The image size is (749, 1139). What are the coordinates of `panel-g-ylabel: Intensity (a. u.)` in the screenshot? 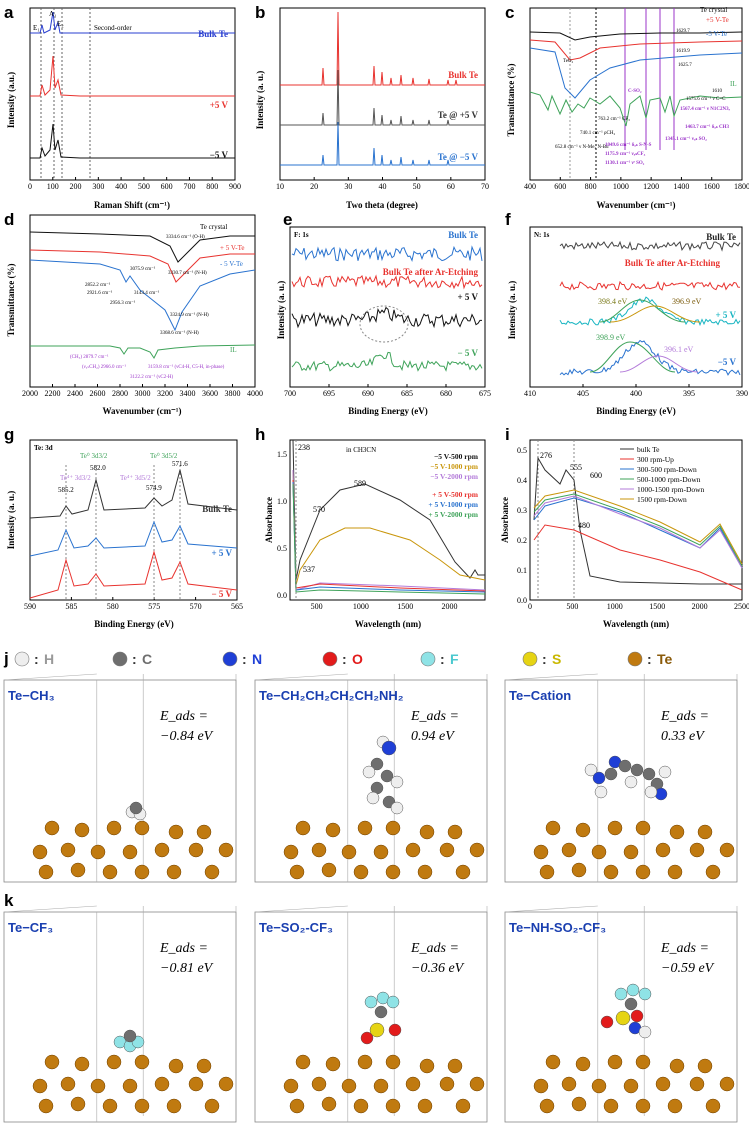 It's located at (11, 520).